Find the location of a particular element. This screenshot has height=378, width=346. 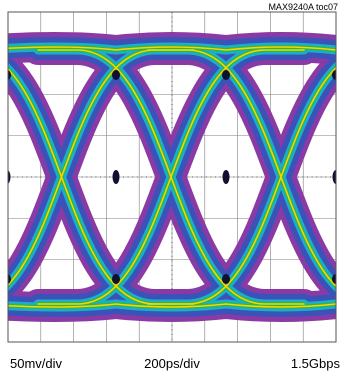

data-rate-label: 1.5Gbps is located at coordinates (316, 363).